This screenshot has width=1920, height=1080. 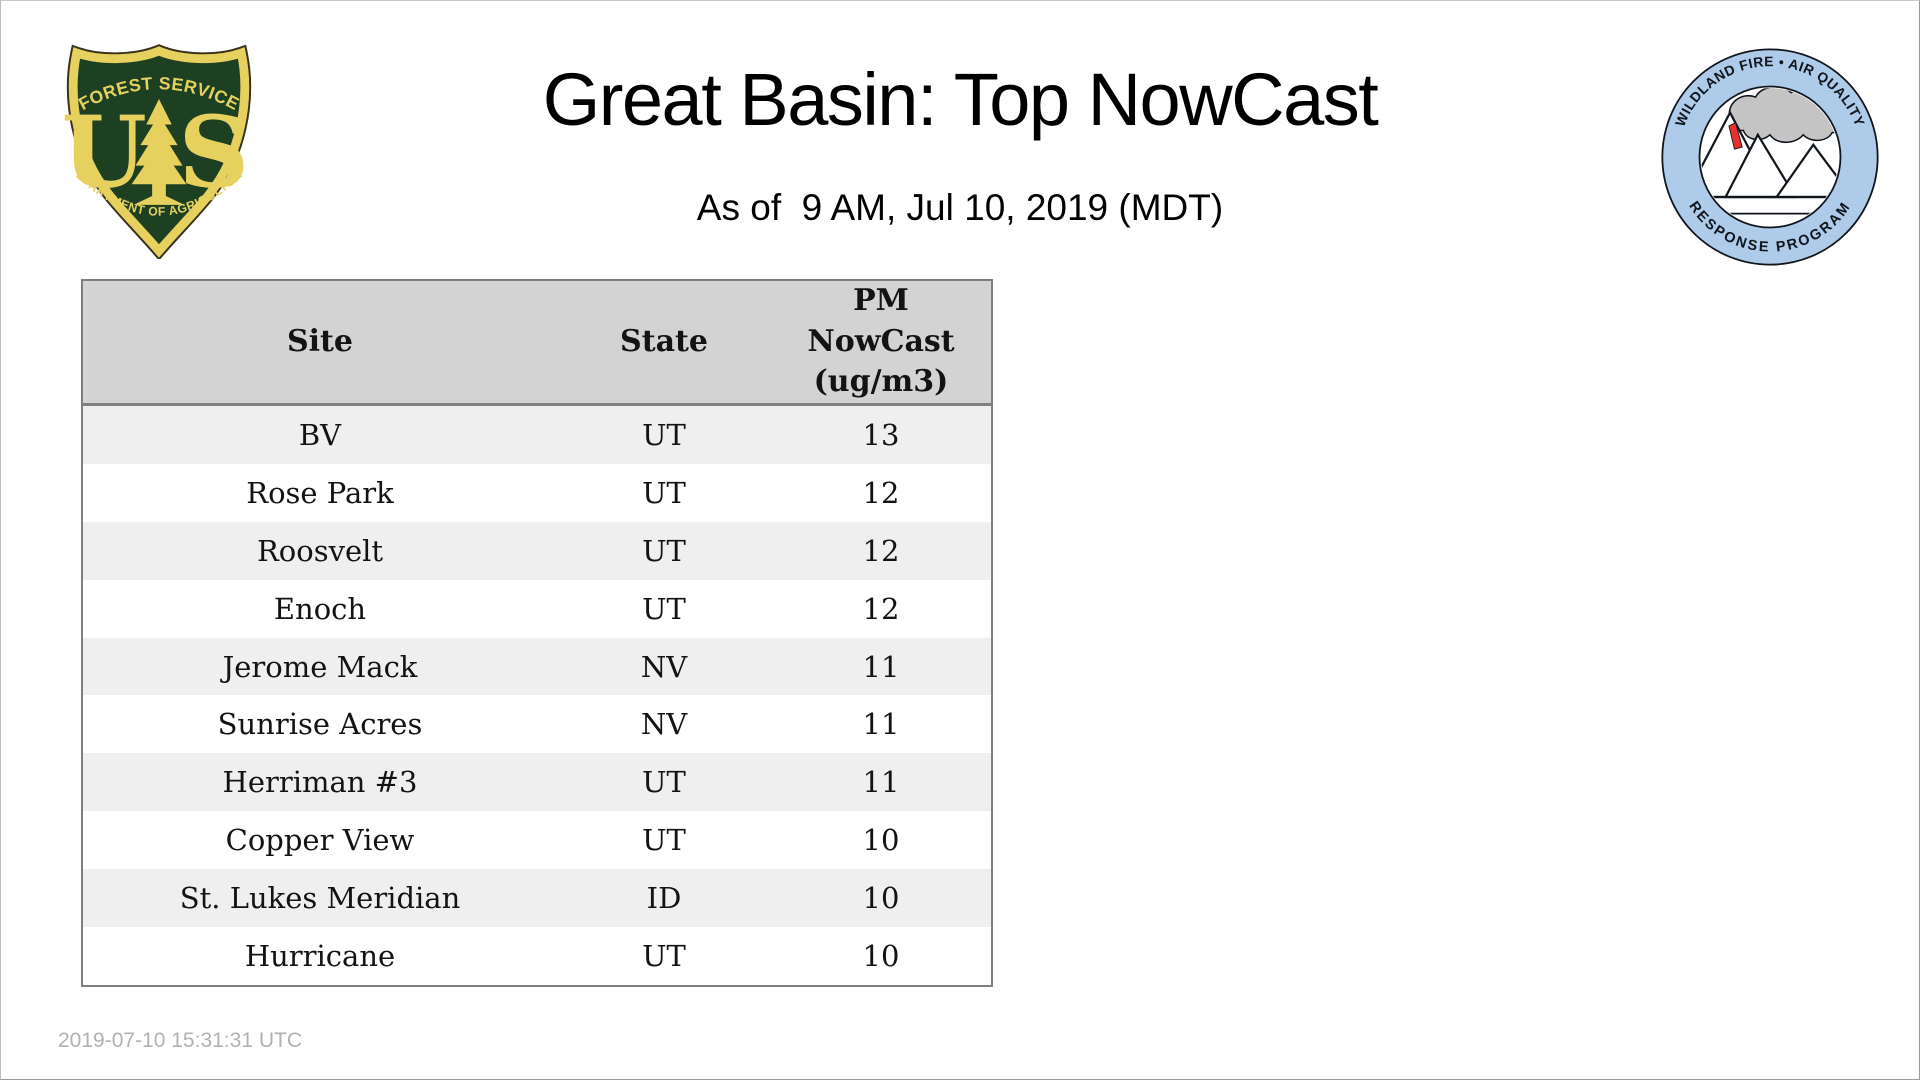 What do you see at coordinates (320, 782) in the screenshot?
I see `site-cell: Herriman #3` at bounding box center [320, 782].